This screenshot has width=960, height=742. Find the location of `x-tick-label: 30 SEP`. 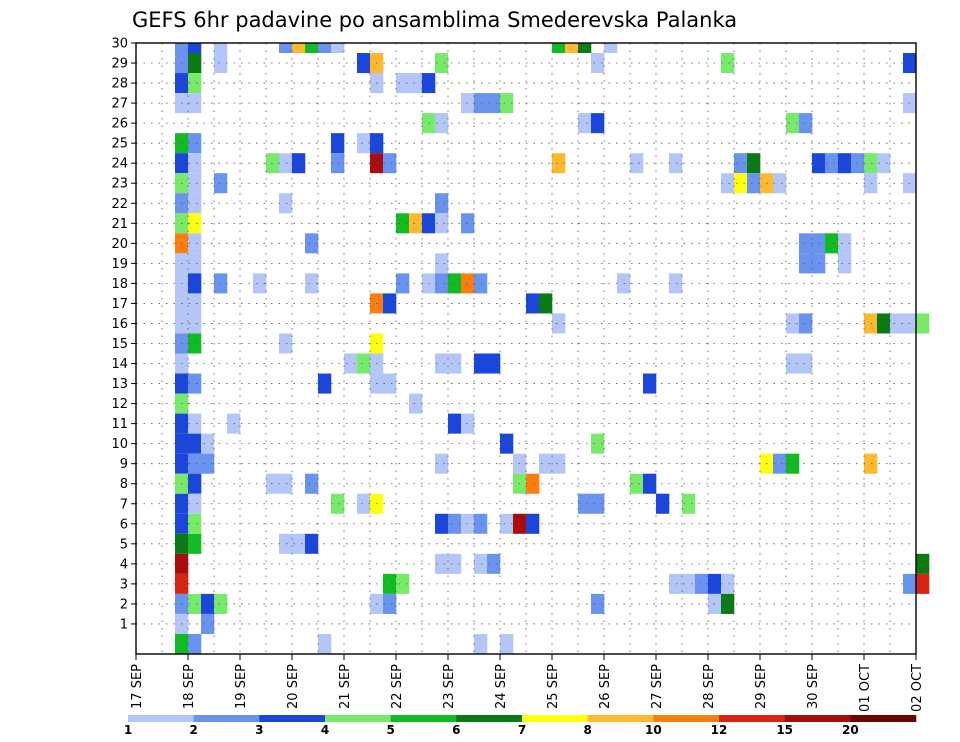

x-tick-label: 30 SEP is located at coordinates (813, 686).